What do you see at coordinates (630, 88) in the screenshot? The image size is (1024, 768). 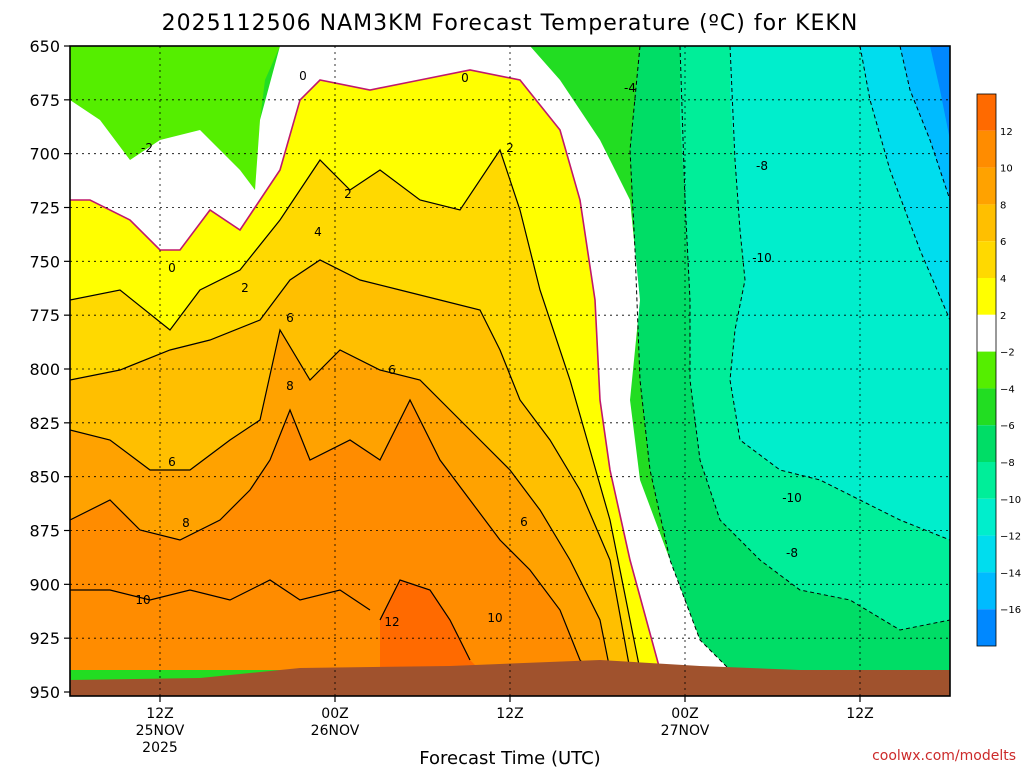 I see `contour-label: -4` at bounding box center [630, 88].